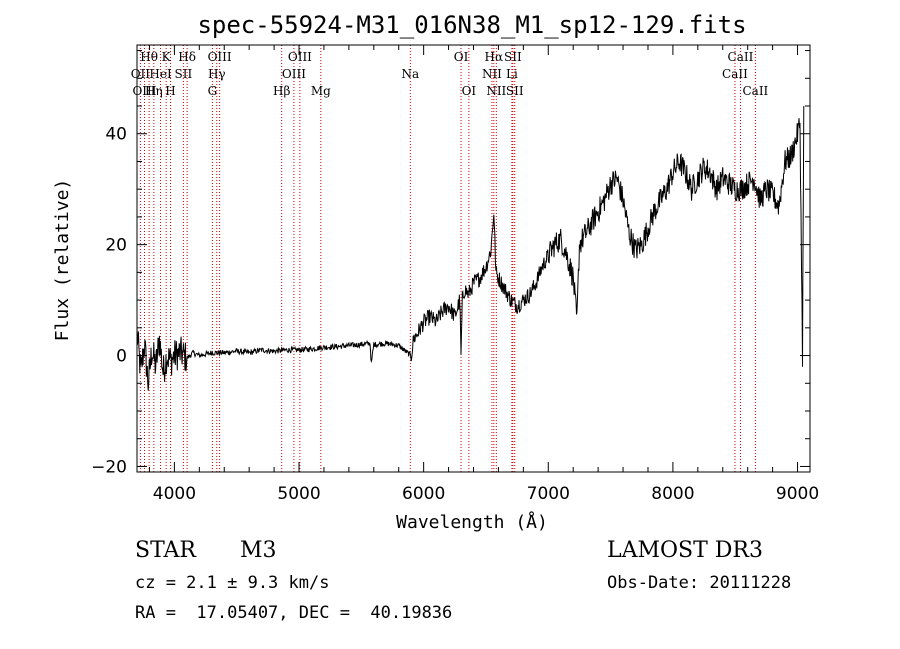 This screenshot has width=900, height=649. Describe the element at coordinates (298, 494) in the screenshot. I see `x-tick-label: 5000` at that location.